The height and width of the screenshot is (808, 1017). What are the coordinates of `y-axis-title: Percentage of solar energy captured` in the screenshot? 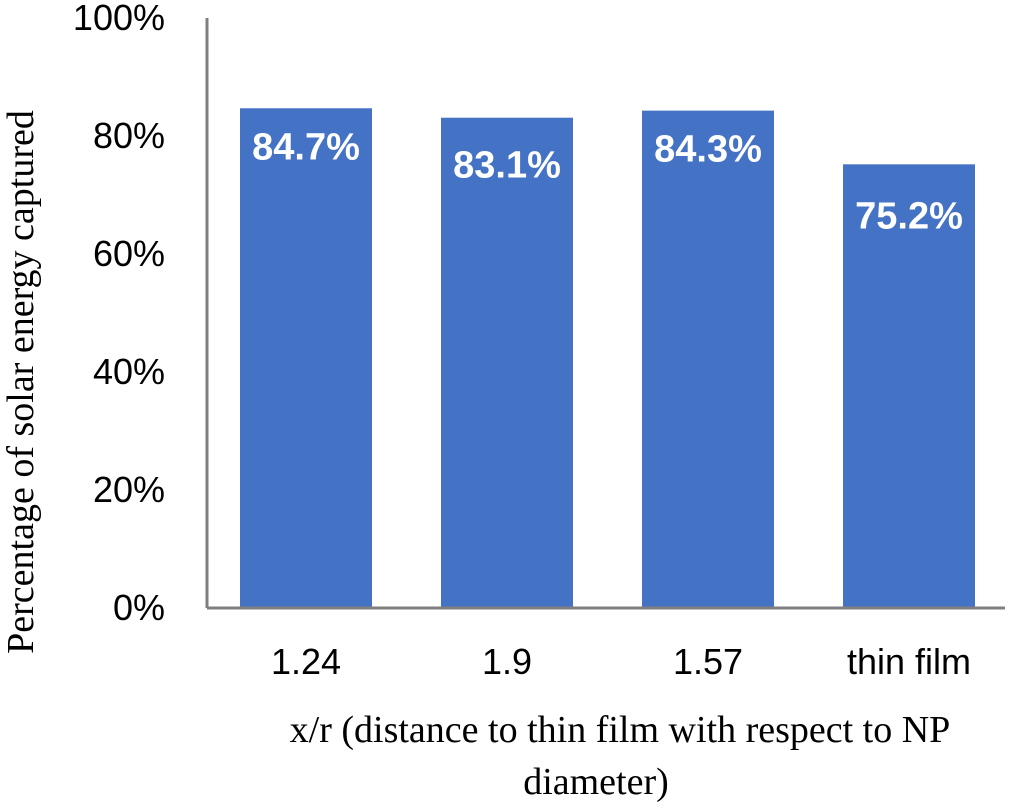 It's located at (21, 382).